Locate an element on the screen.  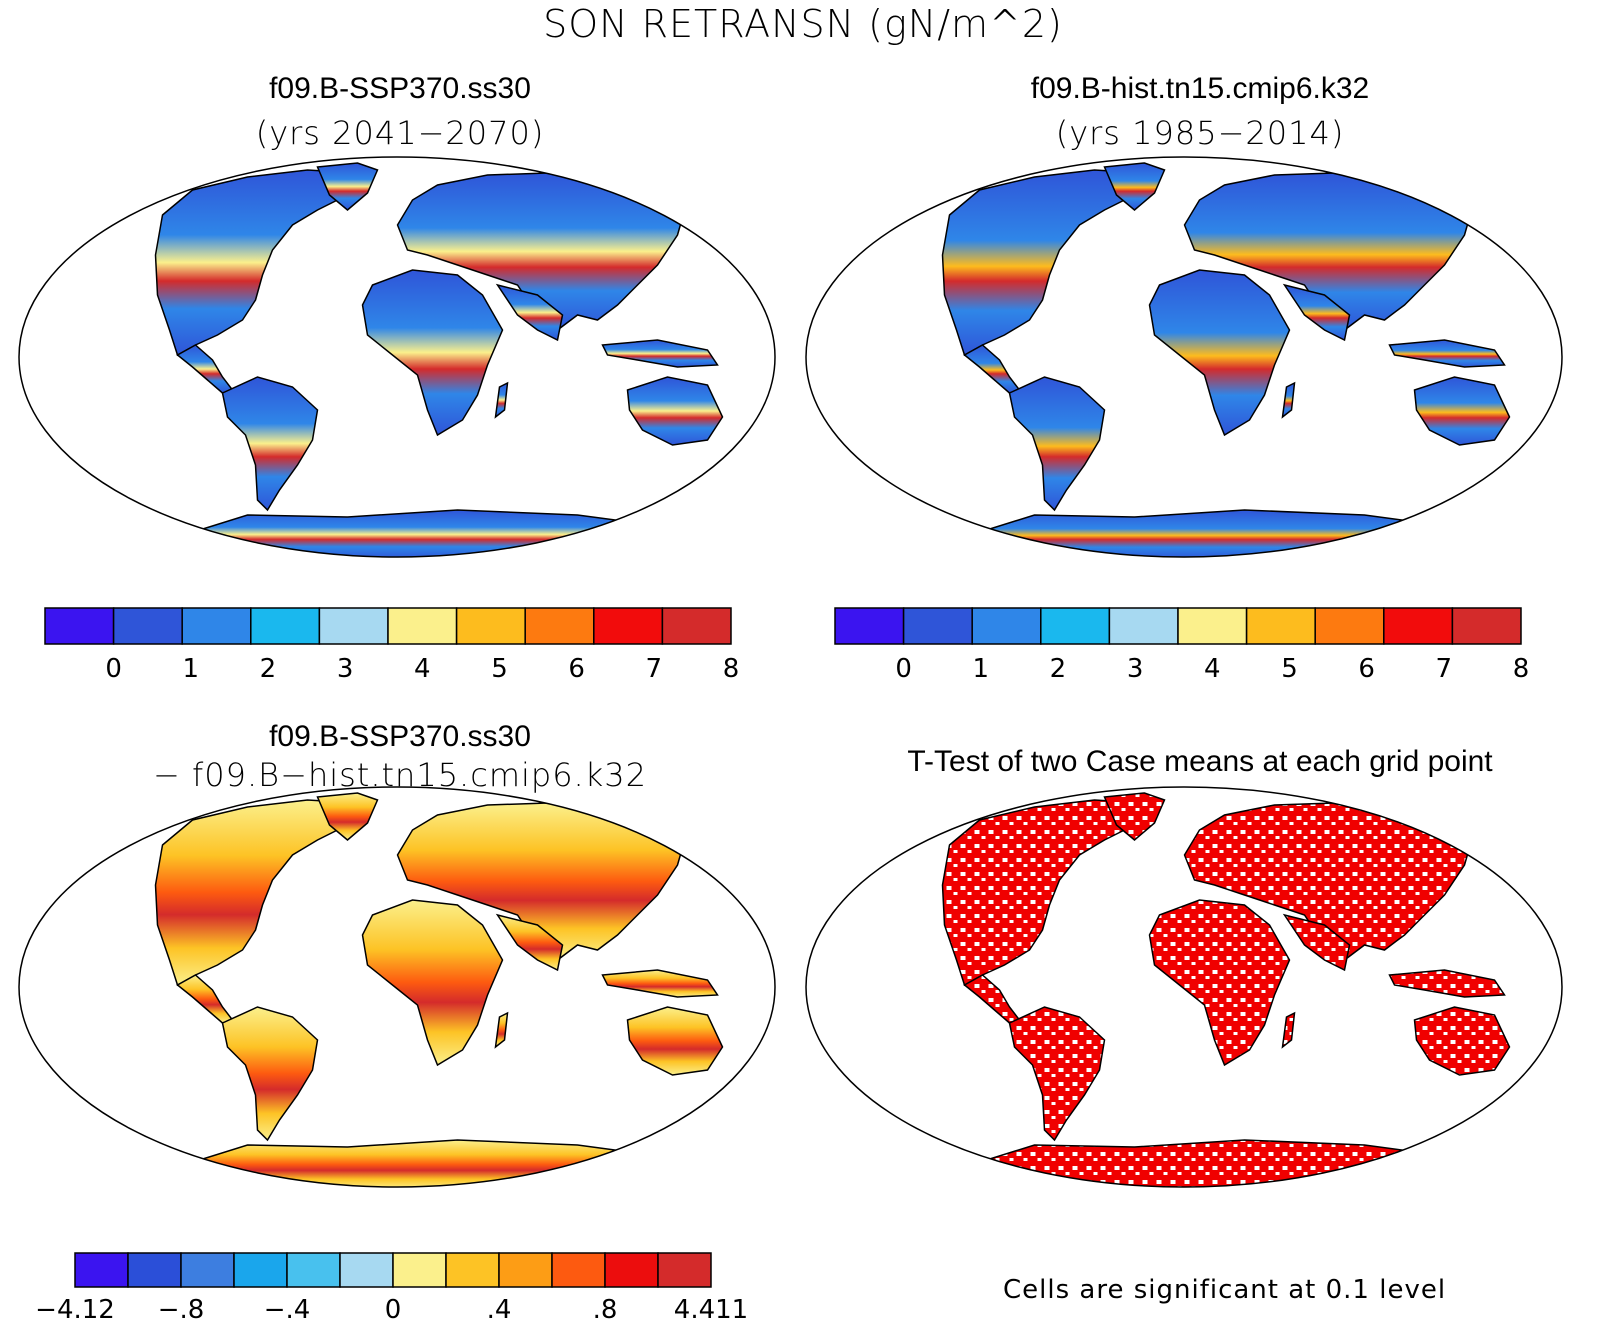
colorbar-tick-label: −.8 is located at coordinates (181, 1309).